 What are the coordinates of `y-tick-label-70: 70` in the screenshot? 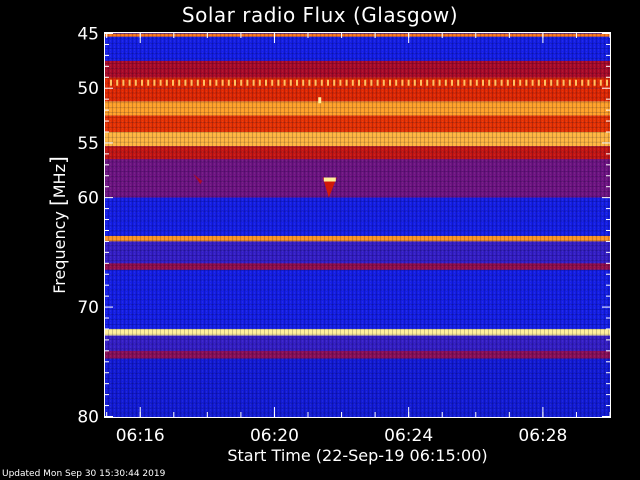 It's located at (88, 308).